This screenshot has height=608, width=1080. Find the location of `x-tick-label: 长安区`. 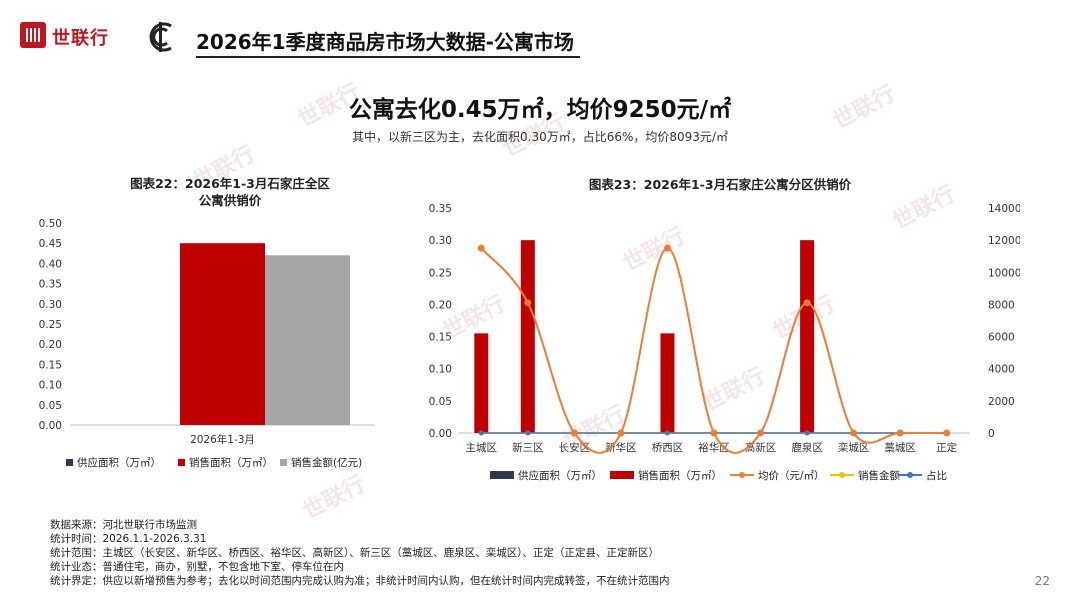

x-tick-label: 长安区 is located at coordinates (575, 447).